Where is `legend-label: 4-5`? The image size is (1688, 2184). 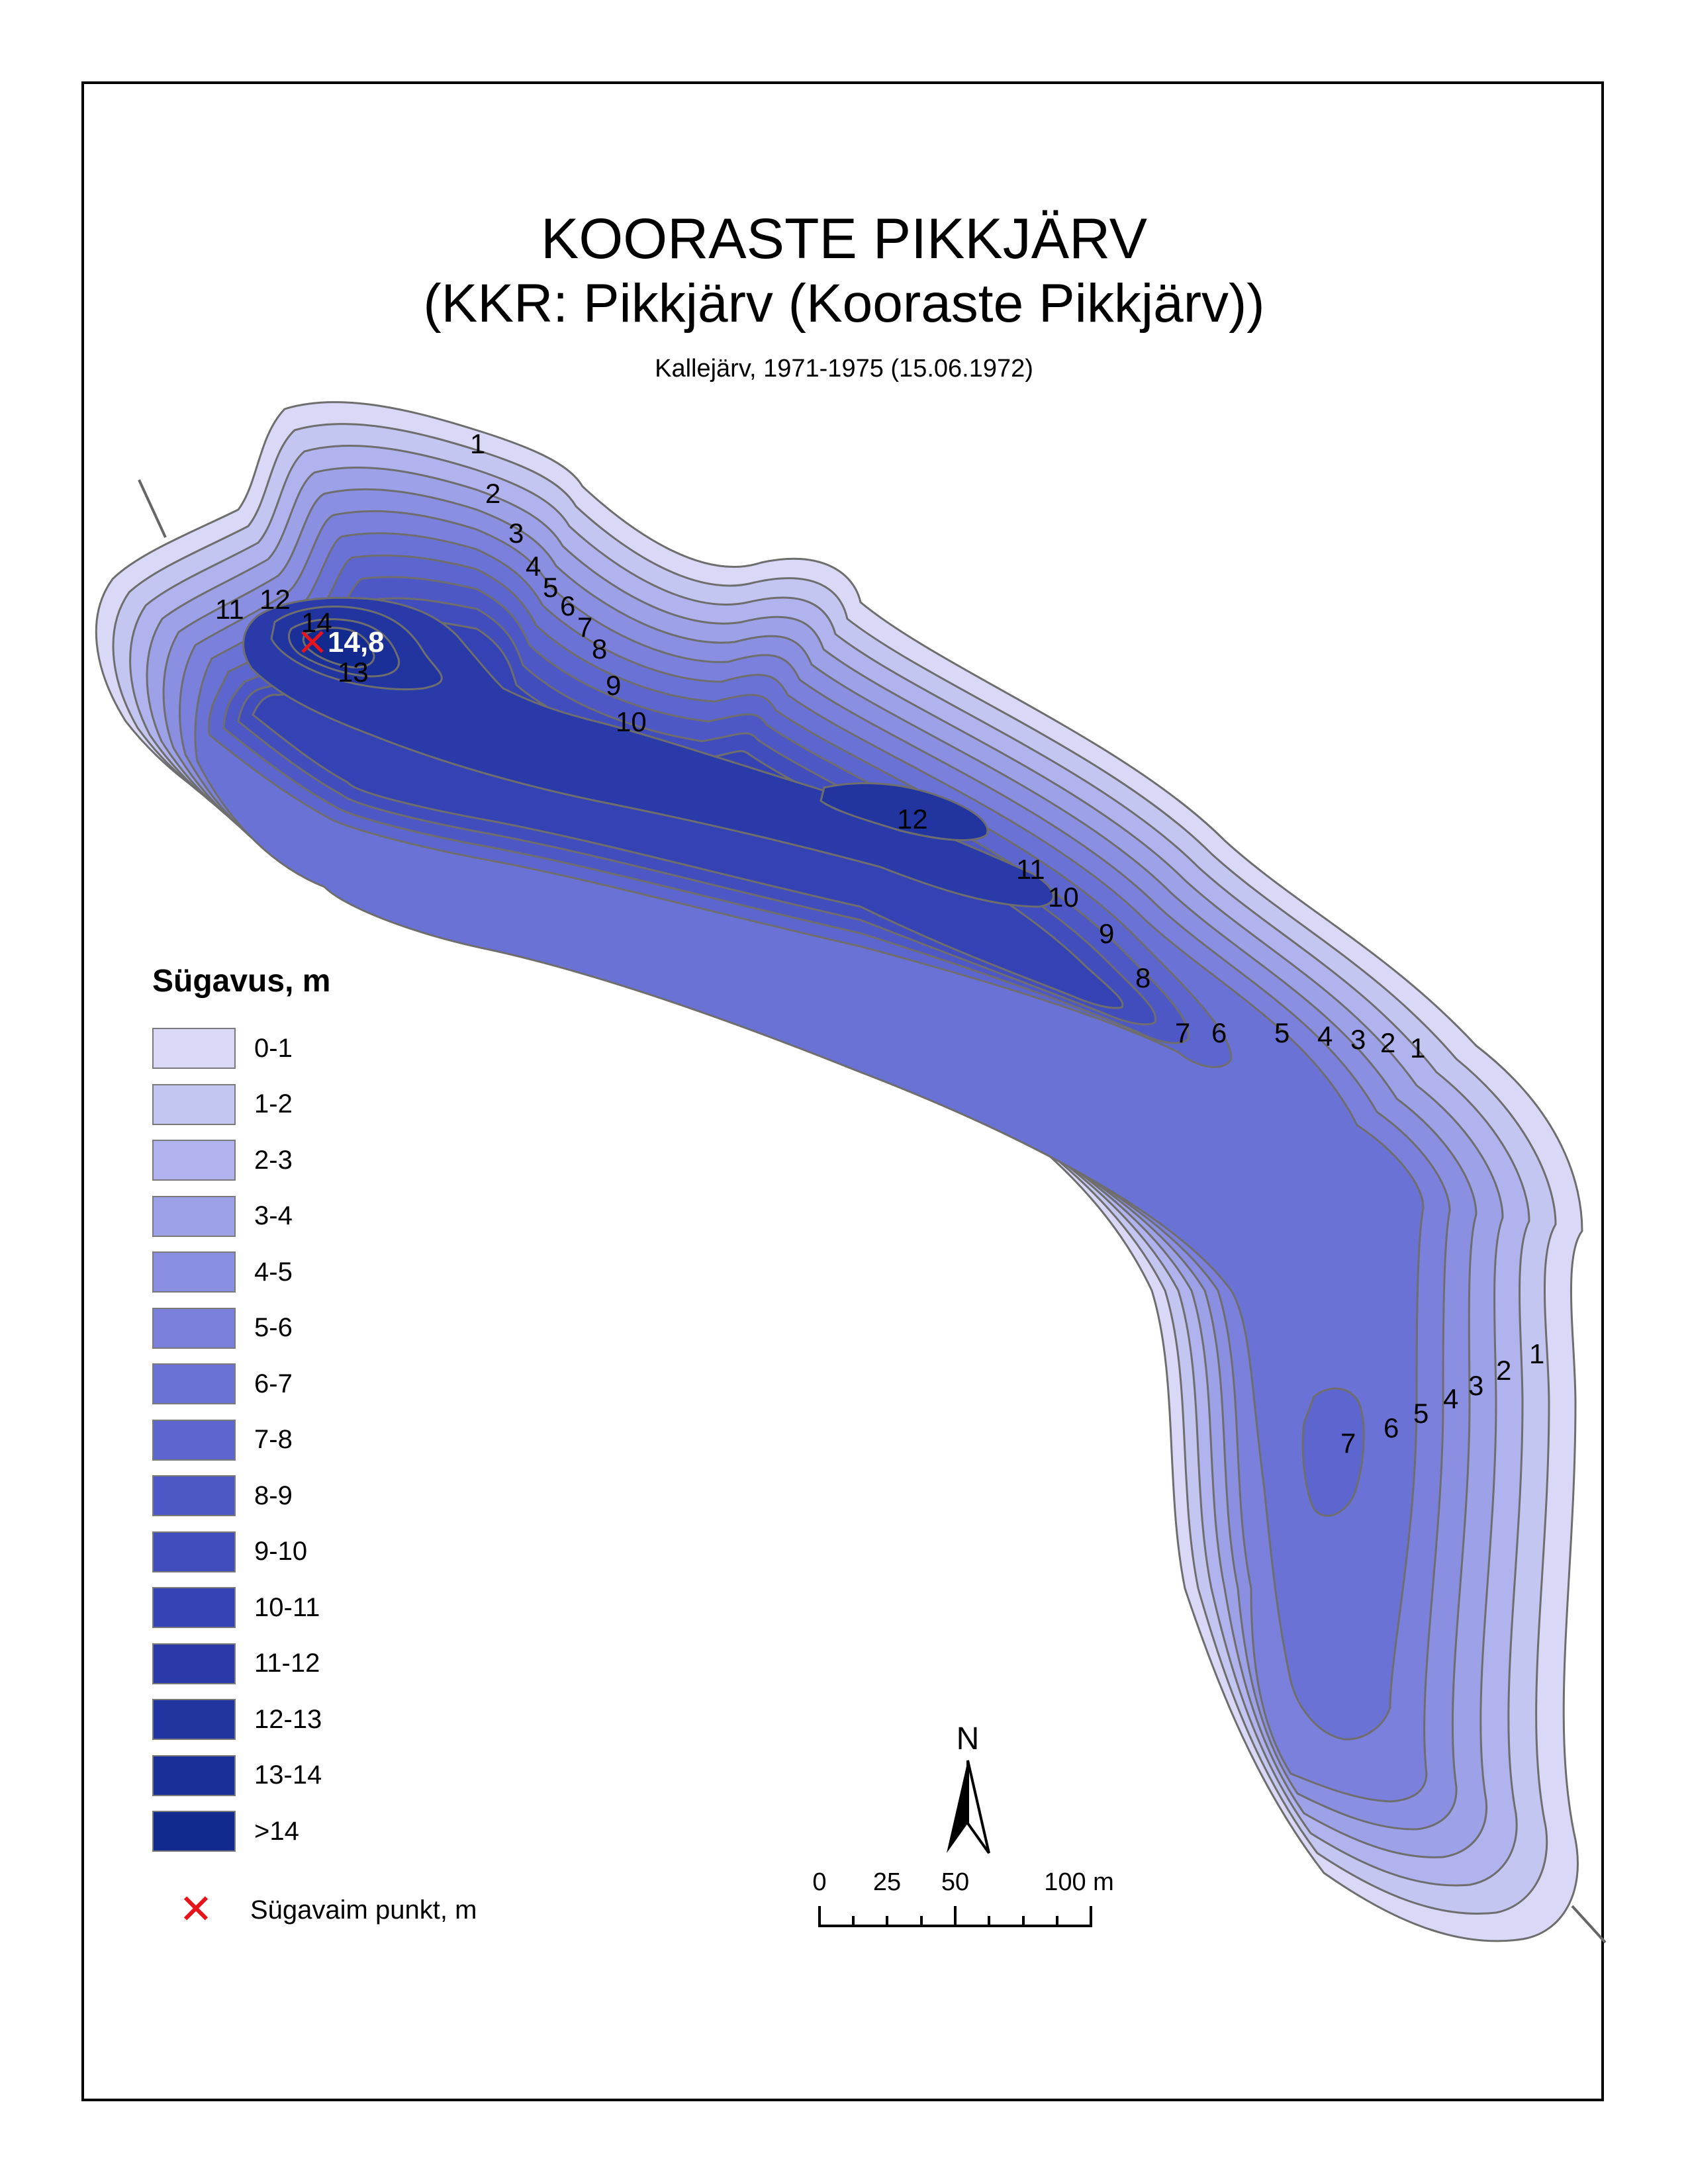 legend-label: 4-5 is located at coordinates (273, 1272).